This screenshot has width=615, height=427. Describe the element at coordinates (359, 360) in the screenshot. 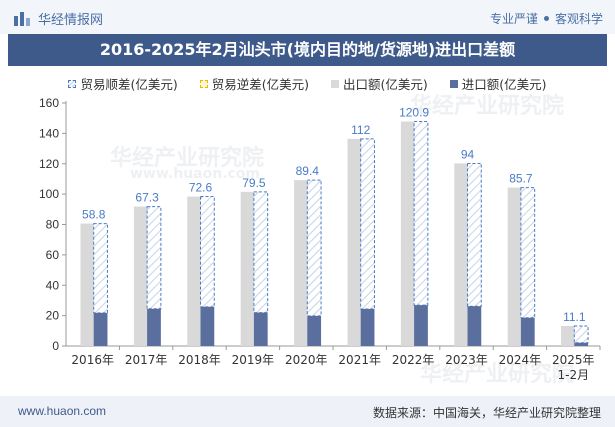

I see `x-tick-label: 2021年` at that location.